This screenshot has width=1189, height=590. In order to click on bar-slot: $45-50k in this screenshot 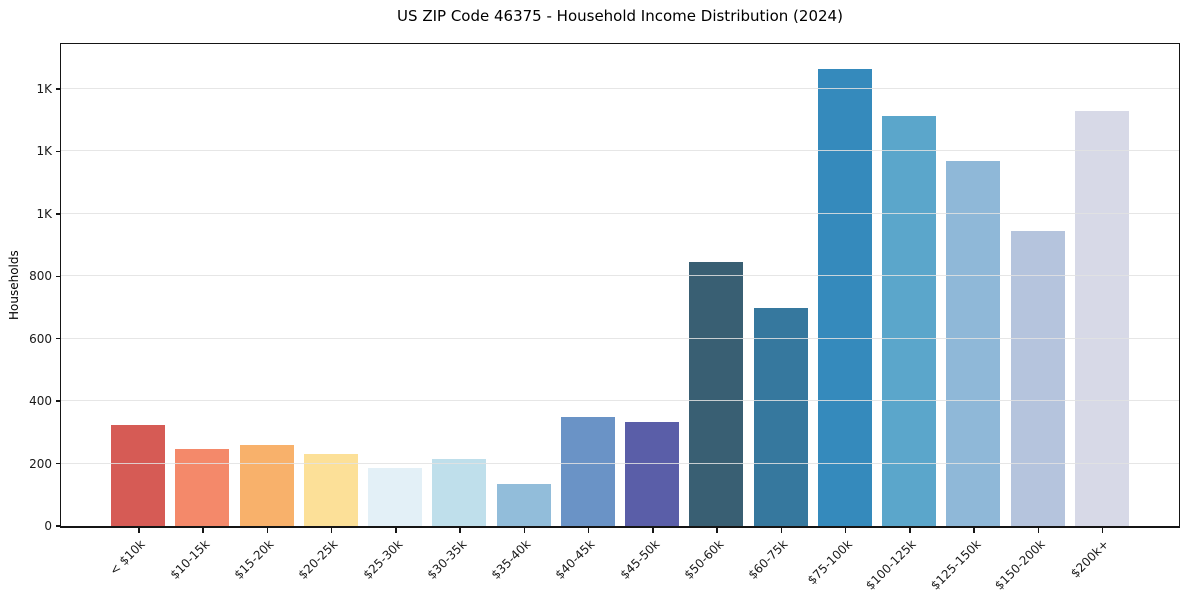, I will do `click(650, 313)`.